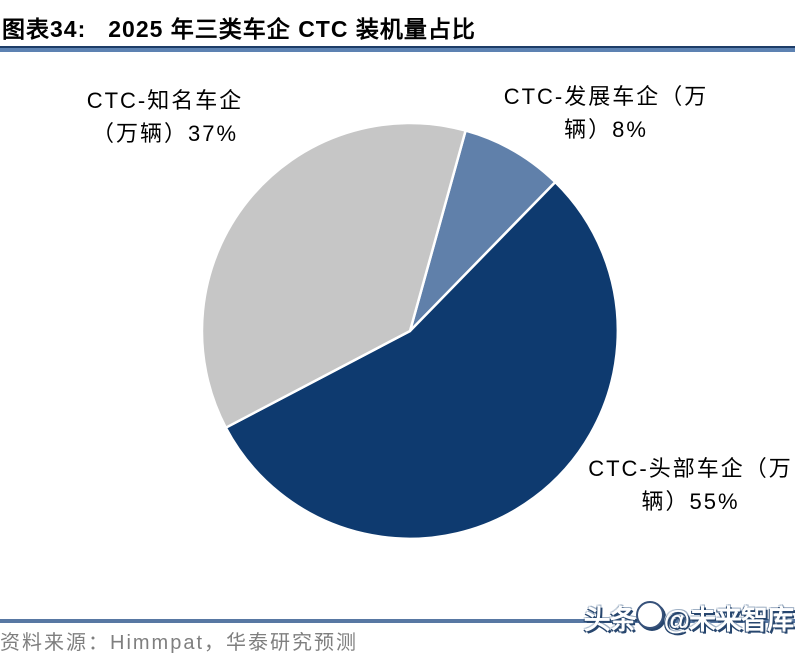 The width and height of the screenshot is (795, 666). I want to click on pie-label-known: CTC-知名车企 （万辆）37%, so click(165, 117).